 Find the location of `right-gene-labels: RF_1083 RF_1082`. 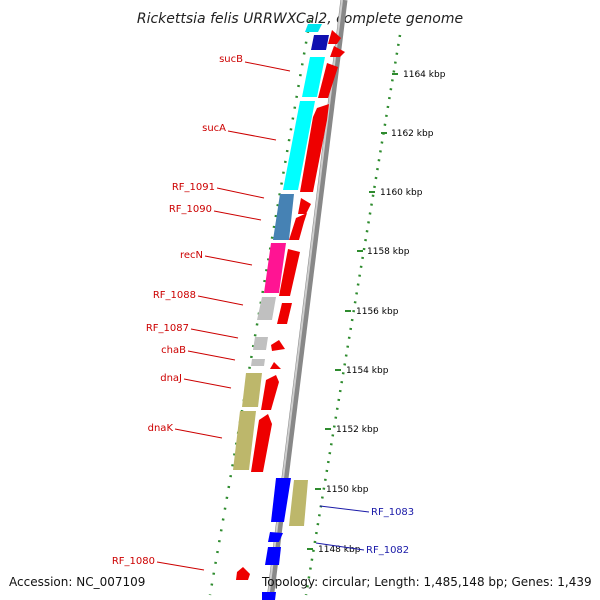

right-gene-labels: RF_1083 RF_1082 is located at coordinates (364, 530).